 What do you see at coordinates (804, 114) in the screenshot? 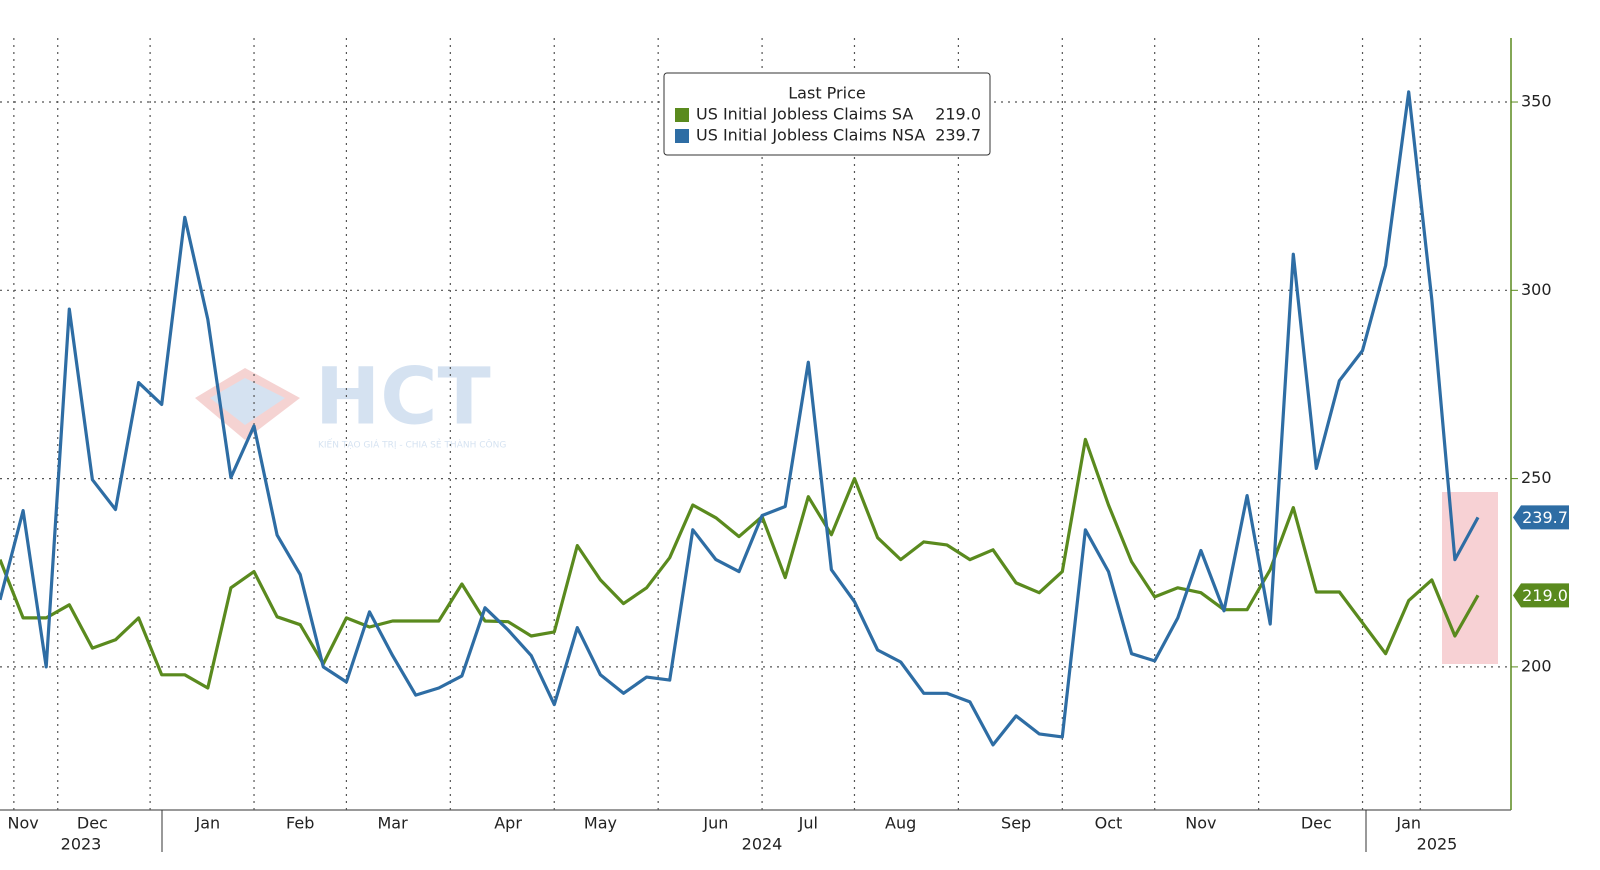
I see `legend-label: US Initial Jobless Claims SA` at bounding box center [804, 114].